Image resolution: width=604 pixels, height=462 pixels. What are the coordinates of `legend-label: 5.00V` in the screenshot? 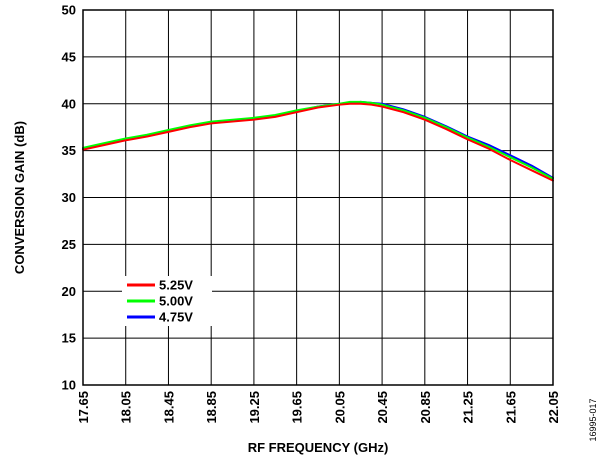 It's located at (176, 301).